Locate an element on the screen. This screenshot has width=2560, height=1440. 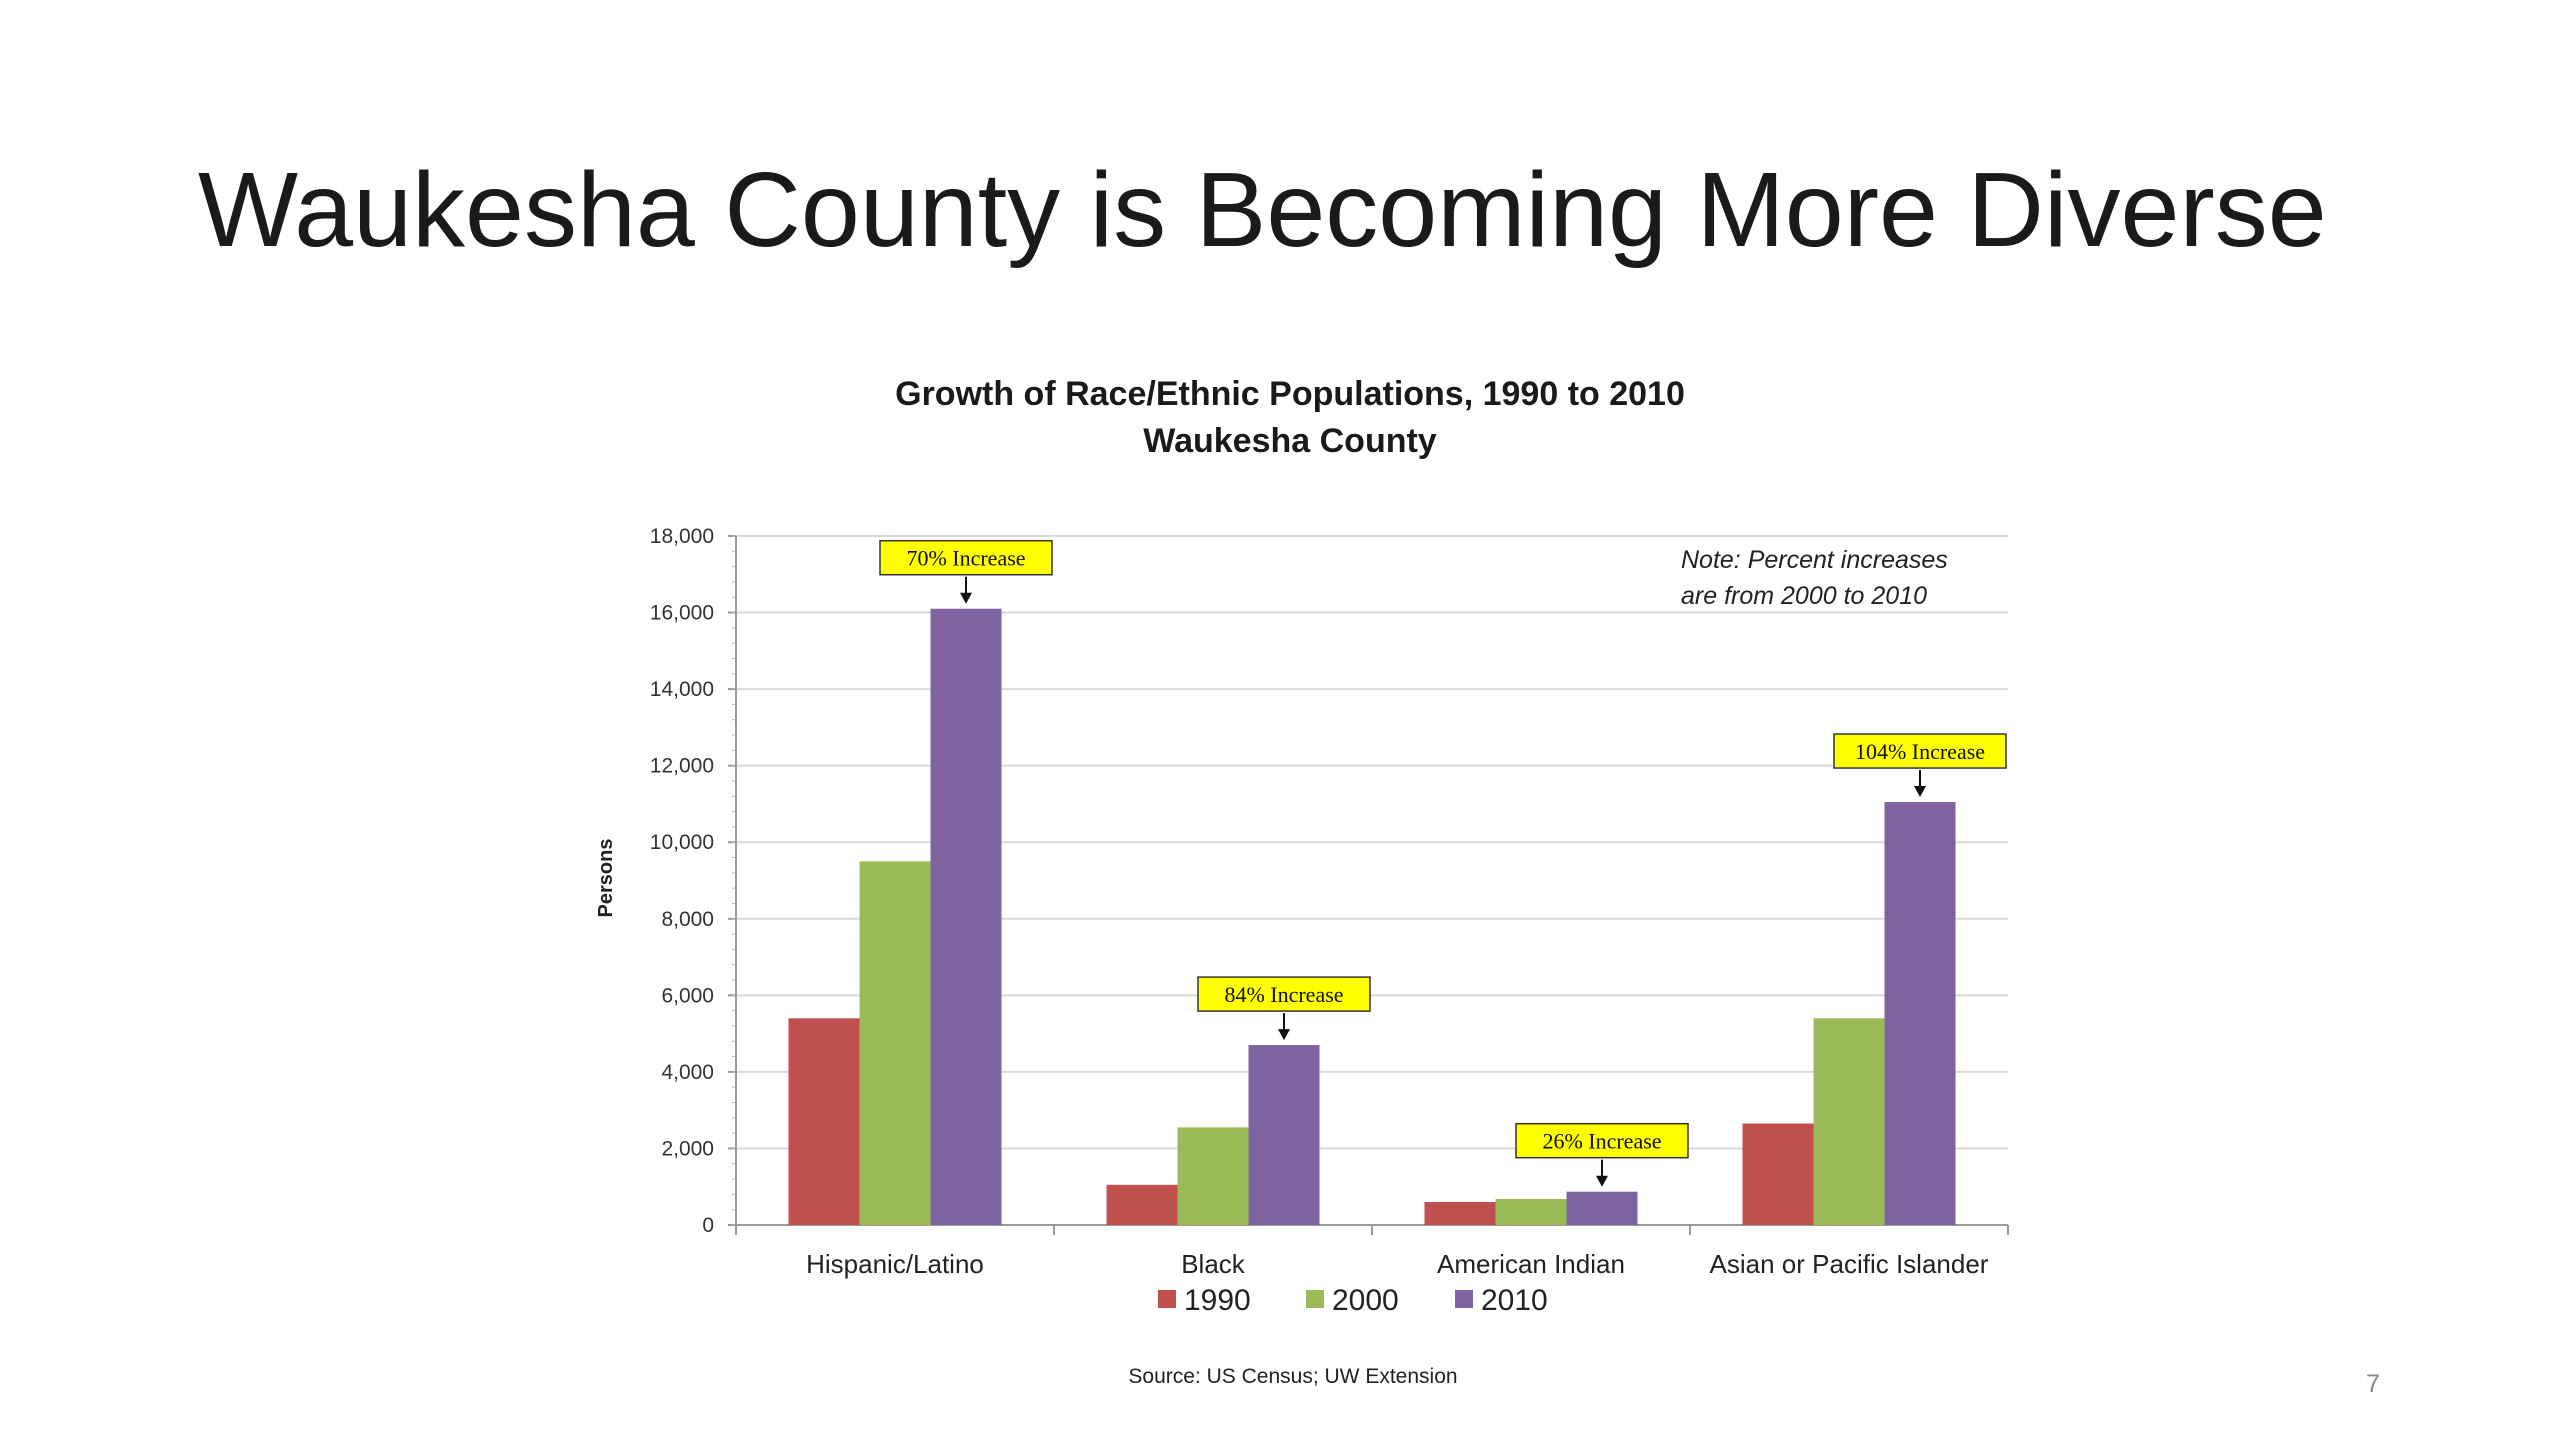
callout: 84% Increase is located at coordinates (1284, 1008).